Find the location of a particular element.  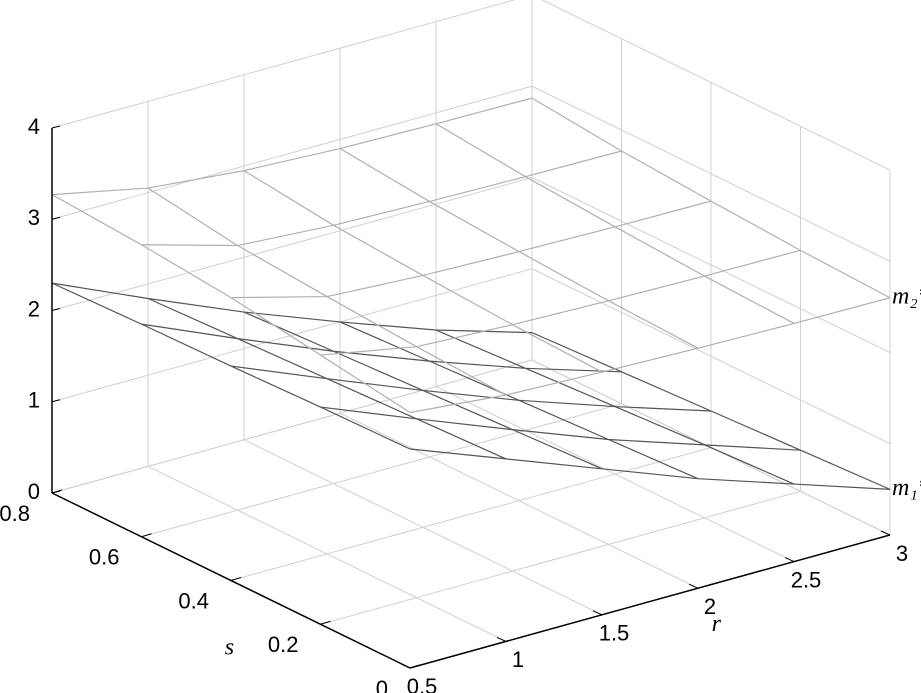

x-tick-label: 2.5 is located at coordinates (806, 579).